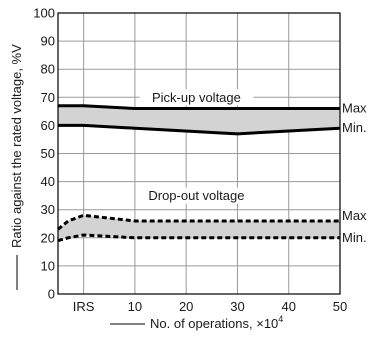  Describe the element at coordinates (199, 107) in the screenshot. I see `band-0-max-line` at that location.